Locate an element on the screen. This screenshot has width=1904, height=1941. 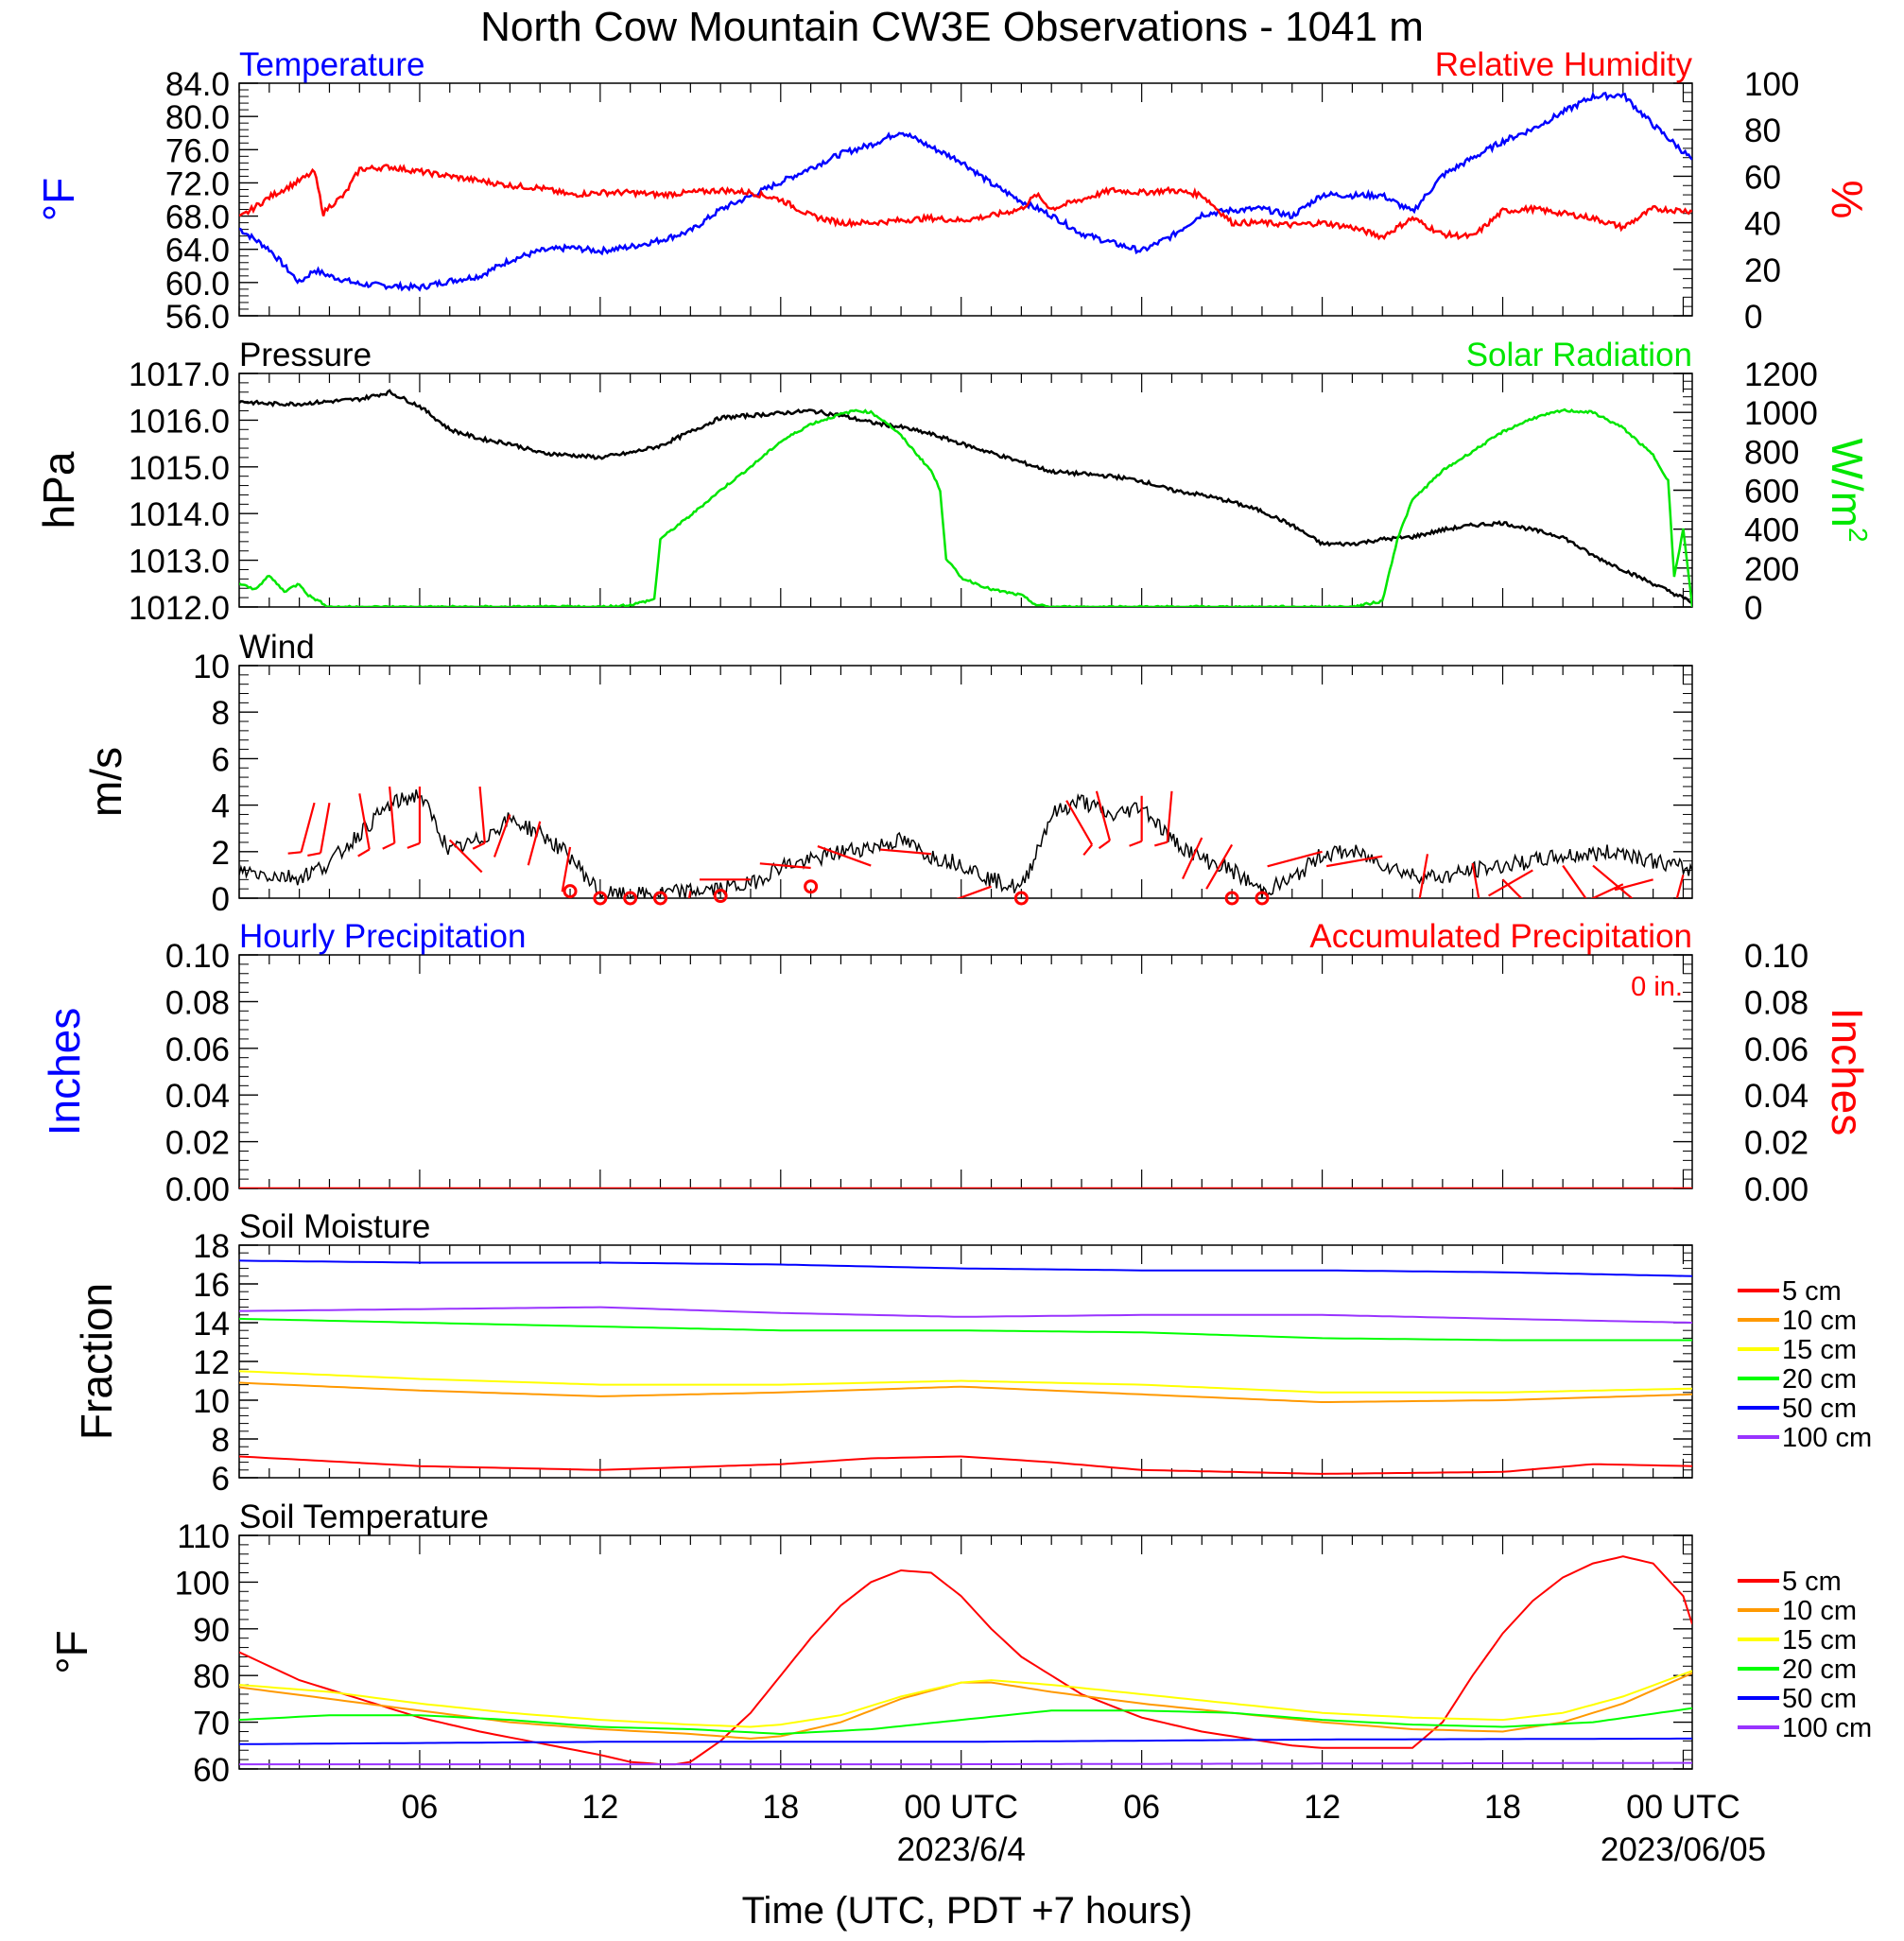
legend-label: 15 cm is located at coordinates (1819, 1350).